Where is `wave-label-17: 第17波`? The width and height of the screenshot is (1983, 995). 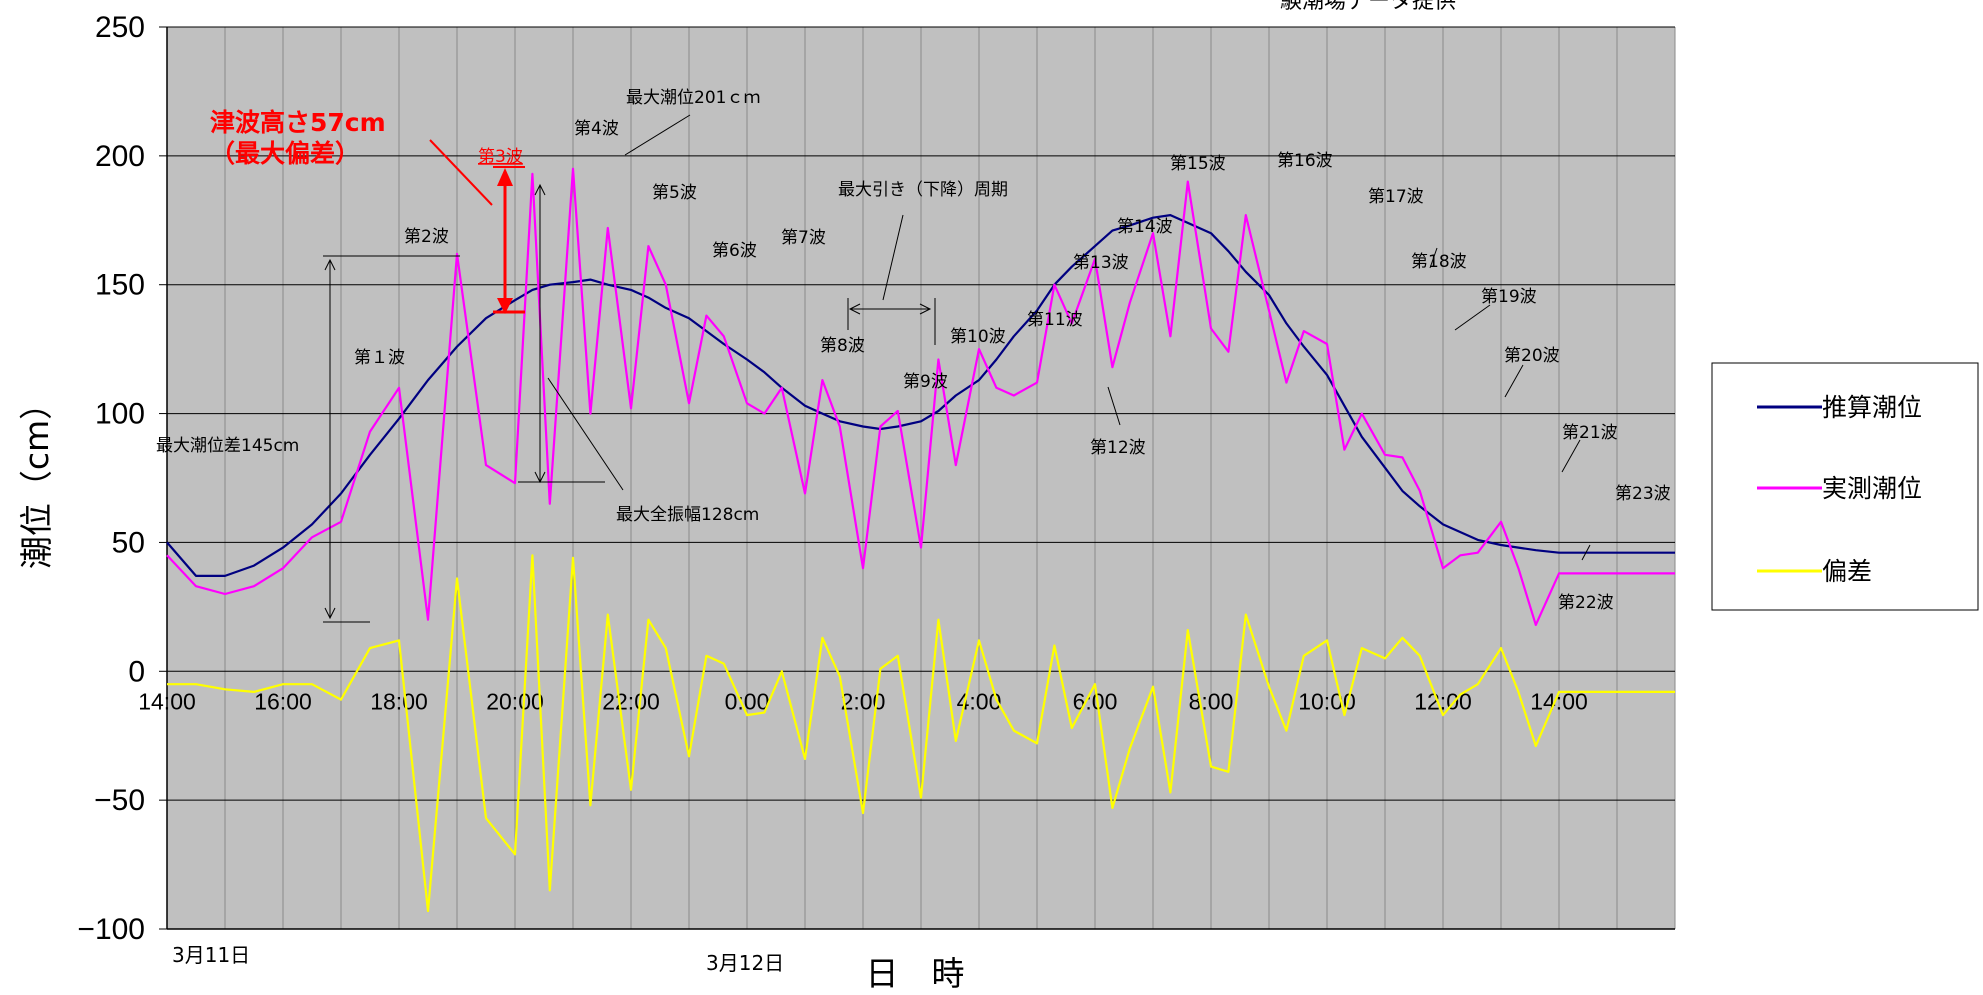
wave-label-17: 第17波 is located at coordinates (1396, 197).